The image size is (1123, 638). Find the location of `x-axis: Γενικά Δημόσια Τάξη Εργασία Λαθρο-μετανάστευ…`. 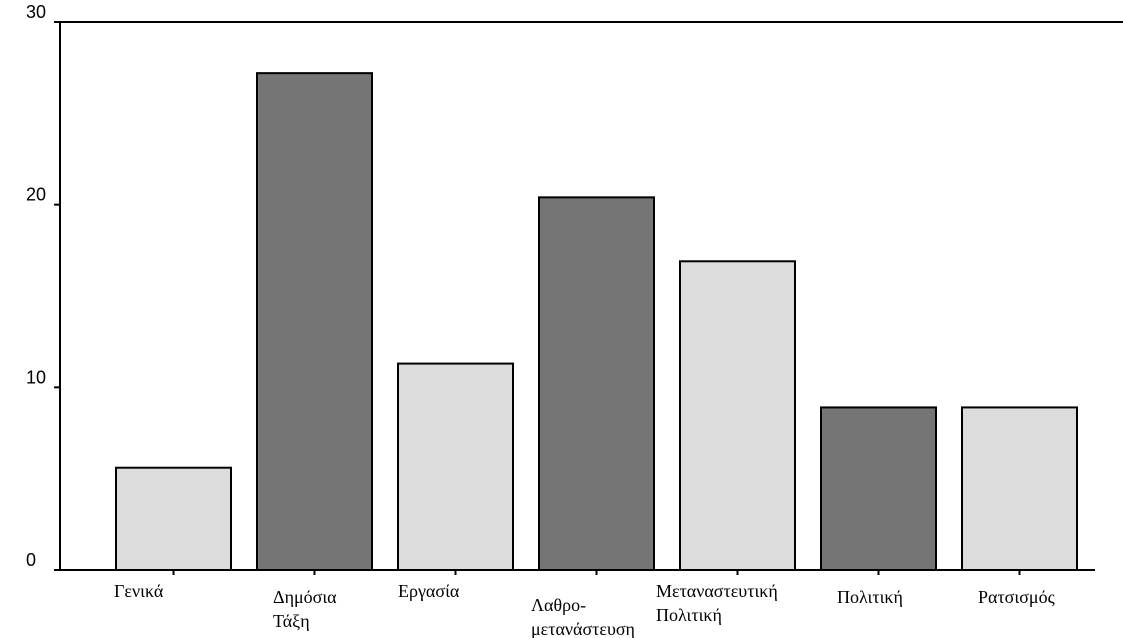

x-axis: Γενικά Δημόσια Τάξη Εργασία Λαθρο-μετανάστευ… is located at coordinates (574, 603).